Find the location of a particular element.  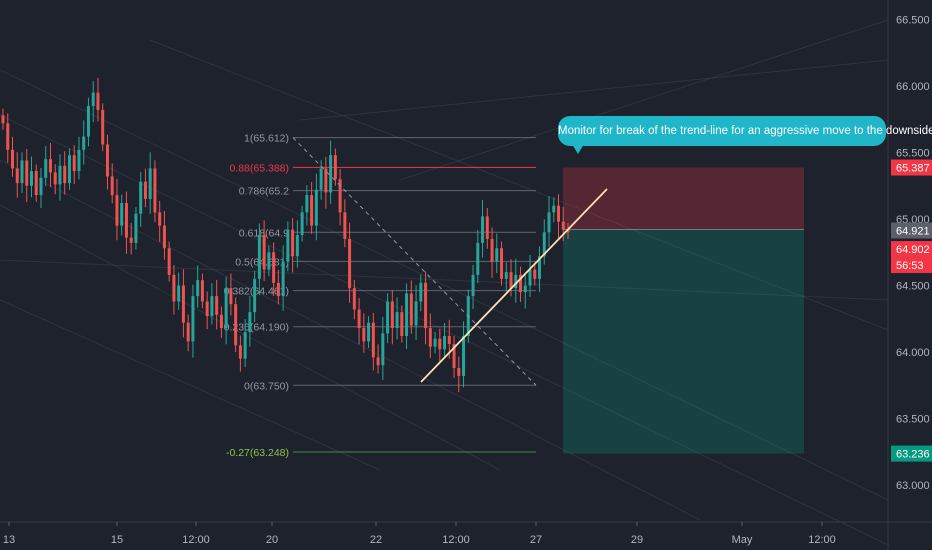

price-tag-label: 56:53 is located at coordinates (910, 266).